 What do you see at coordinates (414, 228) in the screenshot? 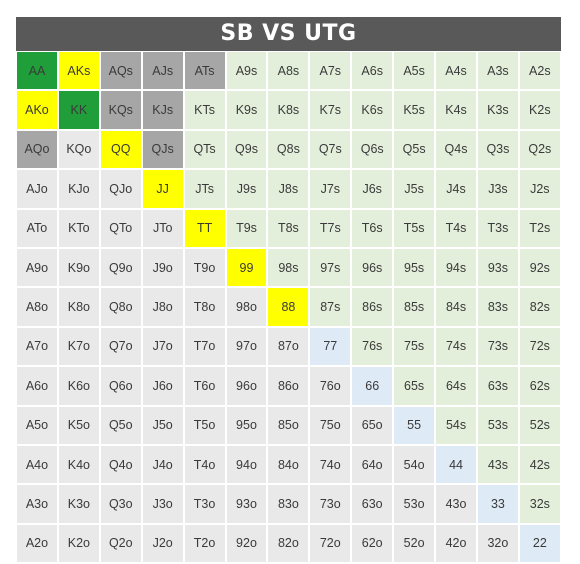
I see `hand-cell: T5s` at bounding box center [414, 228].